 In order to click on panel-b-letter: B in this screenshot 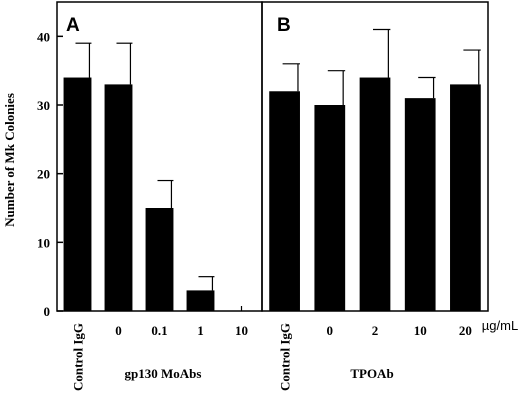, I will do `click(284, 25)`.